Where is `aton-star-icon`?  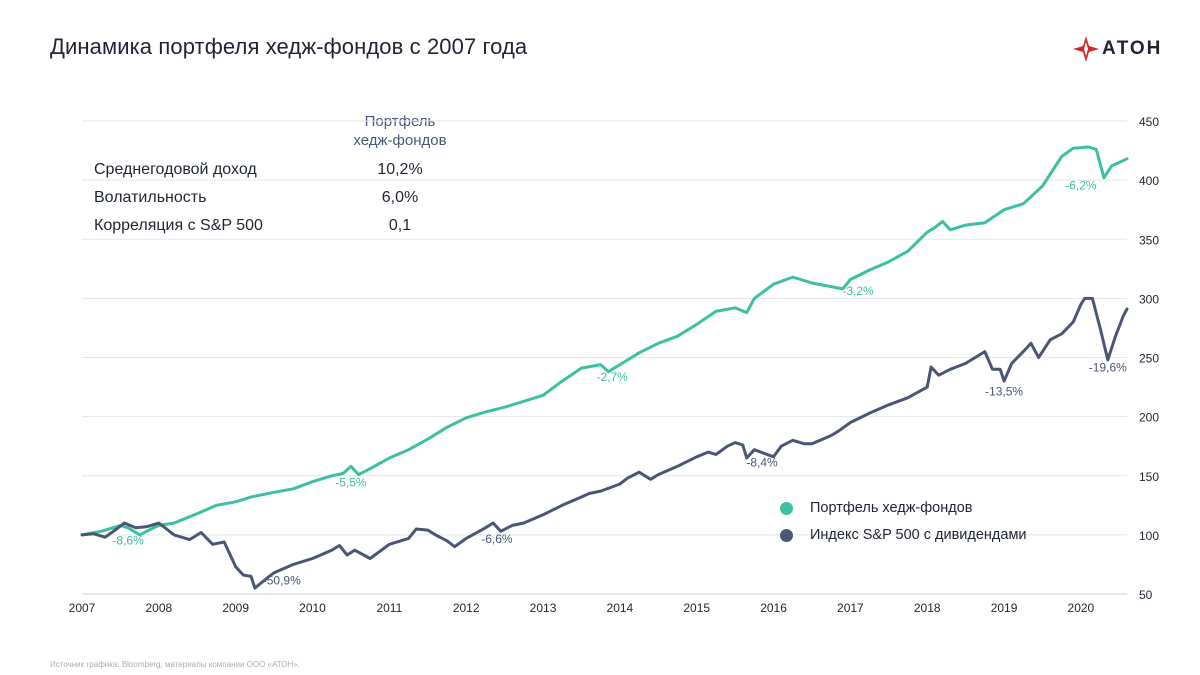 aton-star-icon is located at coordinates (1086, 49).